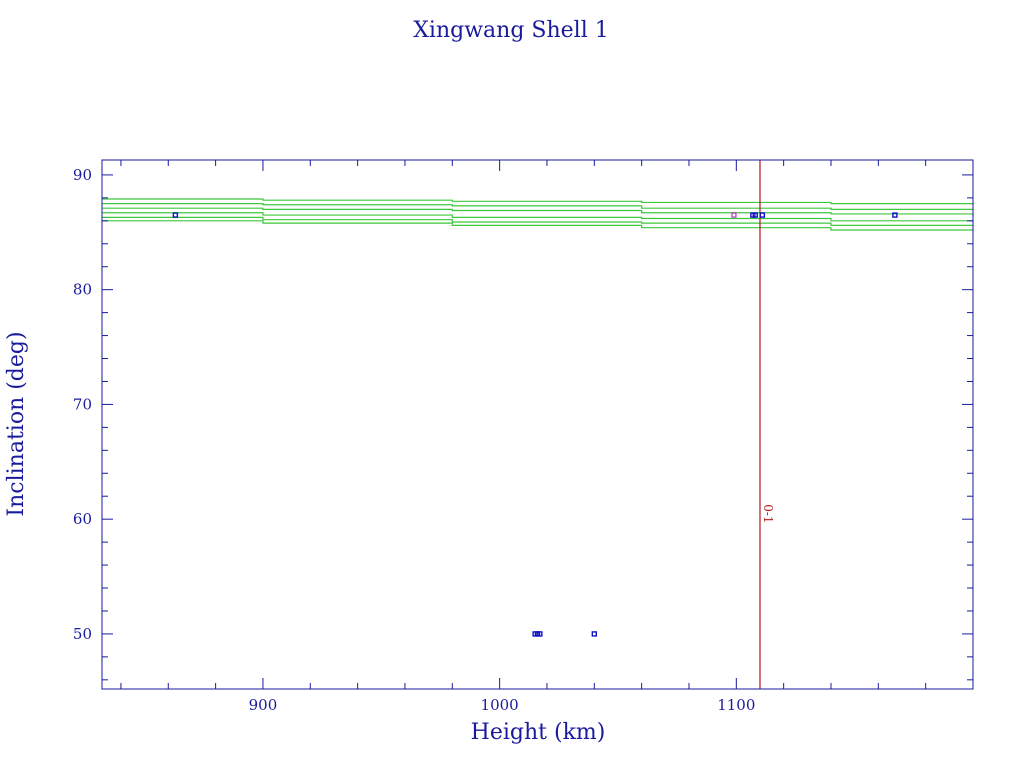 The image size is (1024, 768). What do you see at coordinates (82, 404) in the screenshot?
I see `y-tick-label: 70` at bounding box center [82, 404].